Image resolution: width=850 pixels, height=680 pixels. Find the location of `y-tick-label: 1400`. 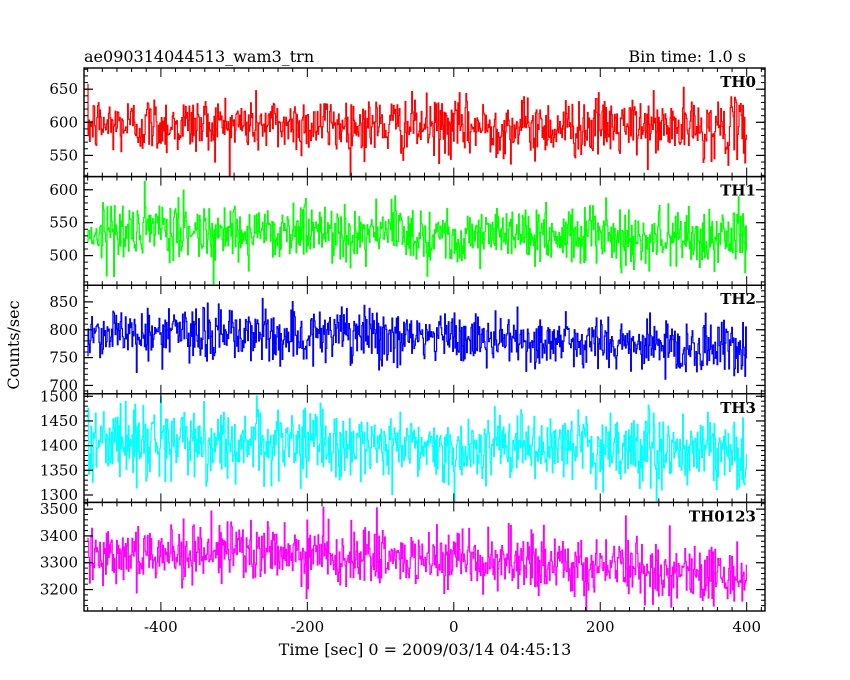

y-tick-label: 1400 is located at coordinates (59, 446).